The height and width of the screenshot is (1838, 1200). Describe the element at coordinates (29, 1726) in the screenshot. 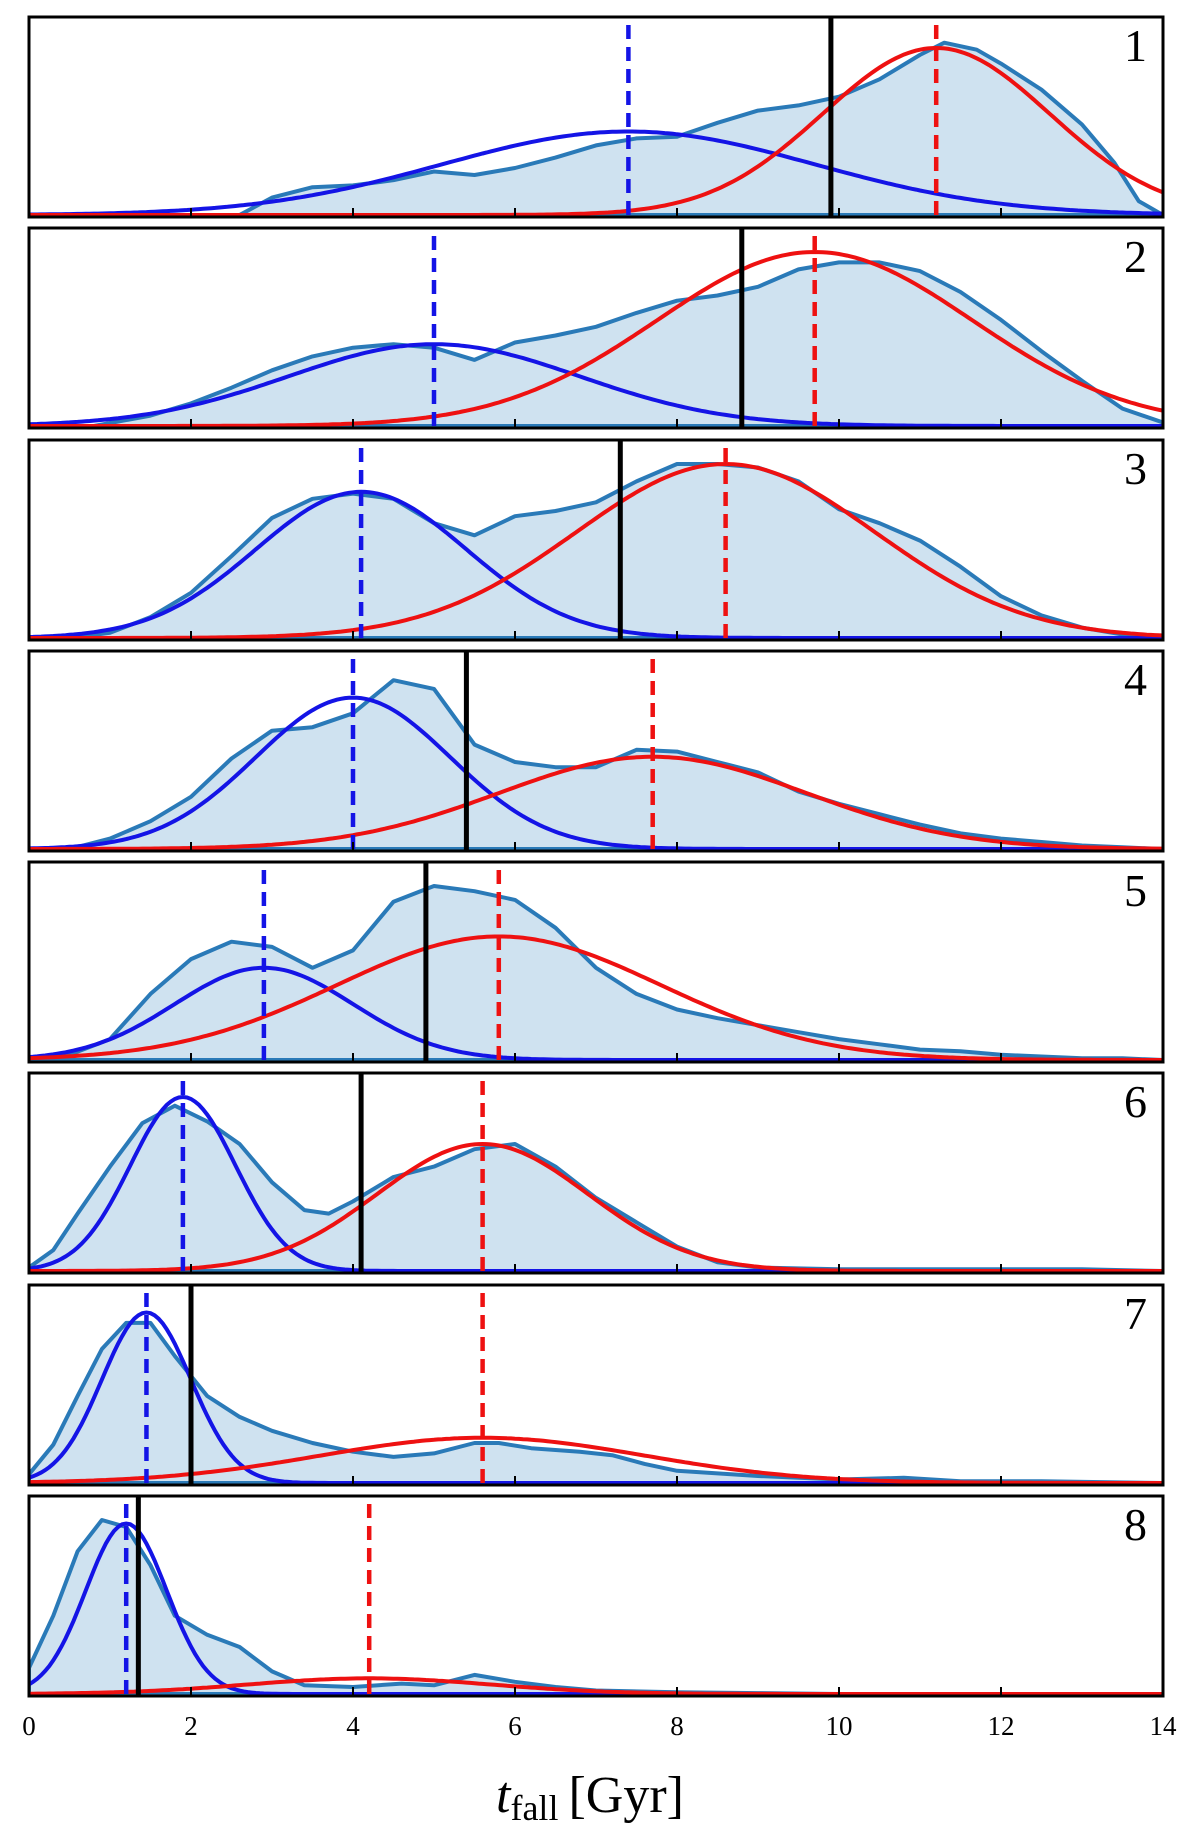

I see `x-tick-label: 0` at that location.